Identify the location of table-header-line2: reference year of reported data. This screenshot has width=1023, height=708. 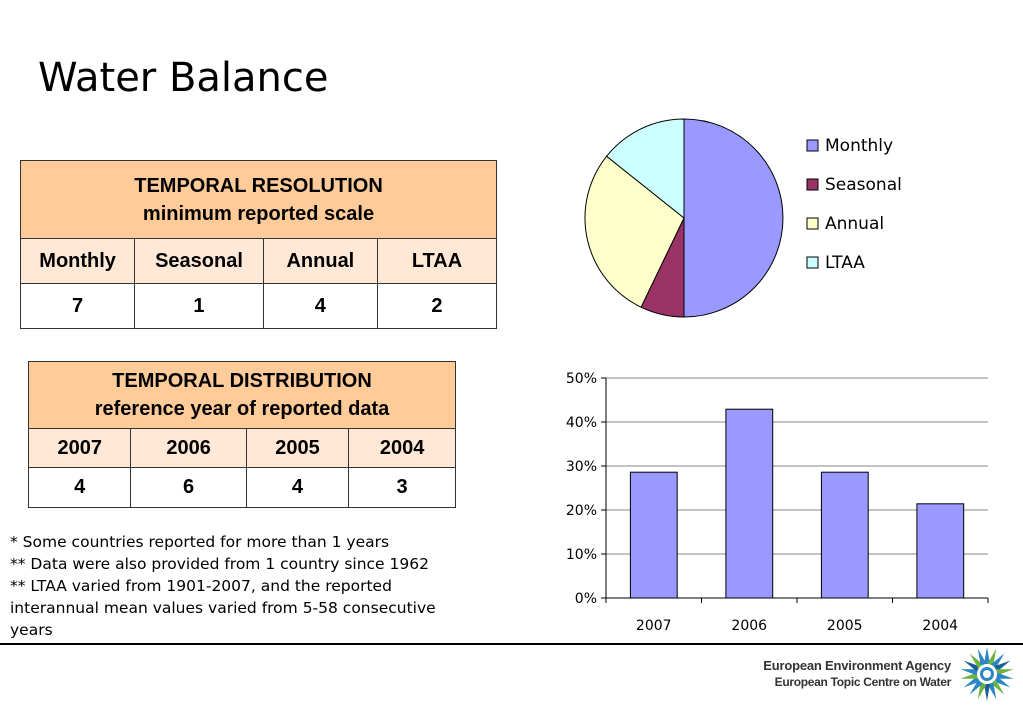
(242, 409).